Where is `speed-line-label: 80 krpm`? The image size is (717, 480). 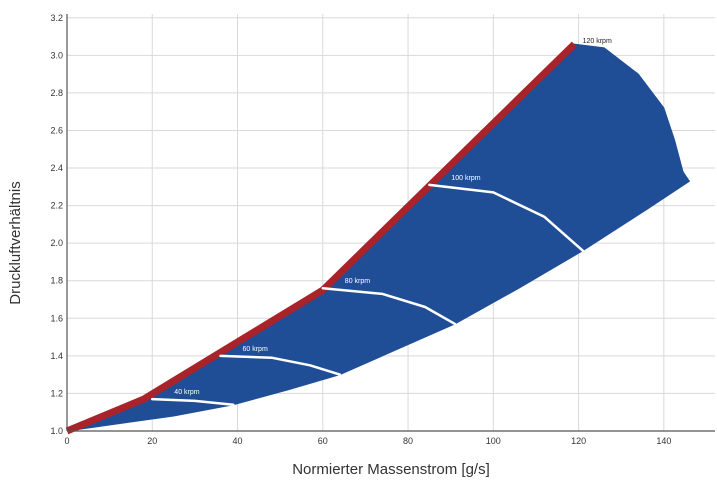
speed-line-label: 80 krpm is located at coordinates (357, 281).